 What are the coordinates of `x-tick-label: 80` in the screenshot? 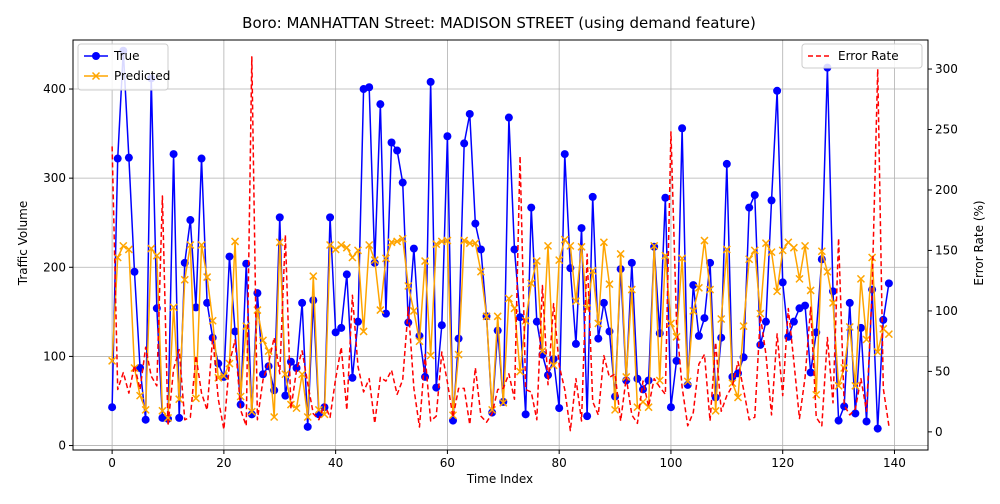 It's located at (559, 463).